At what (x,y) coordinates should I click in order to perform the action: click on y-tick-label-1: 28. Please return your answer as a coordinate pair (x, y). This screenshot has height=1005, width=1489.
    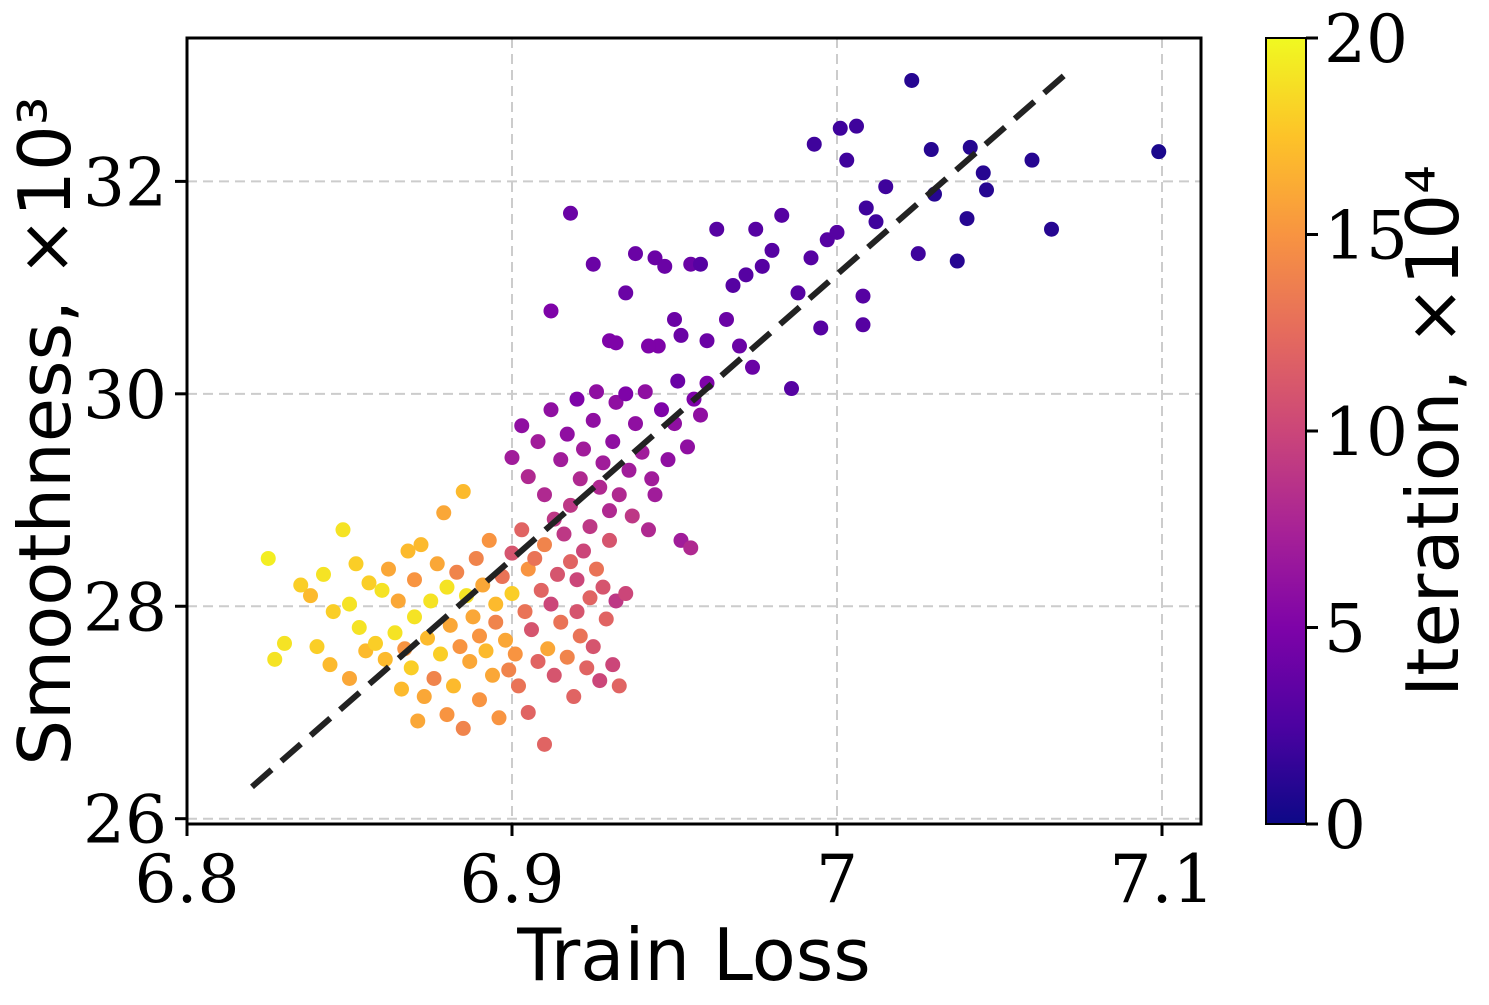
    Looking at the image, I should click on (125, 607).